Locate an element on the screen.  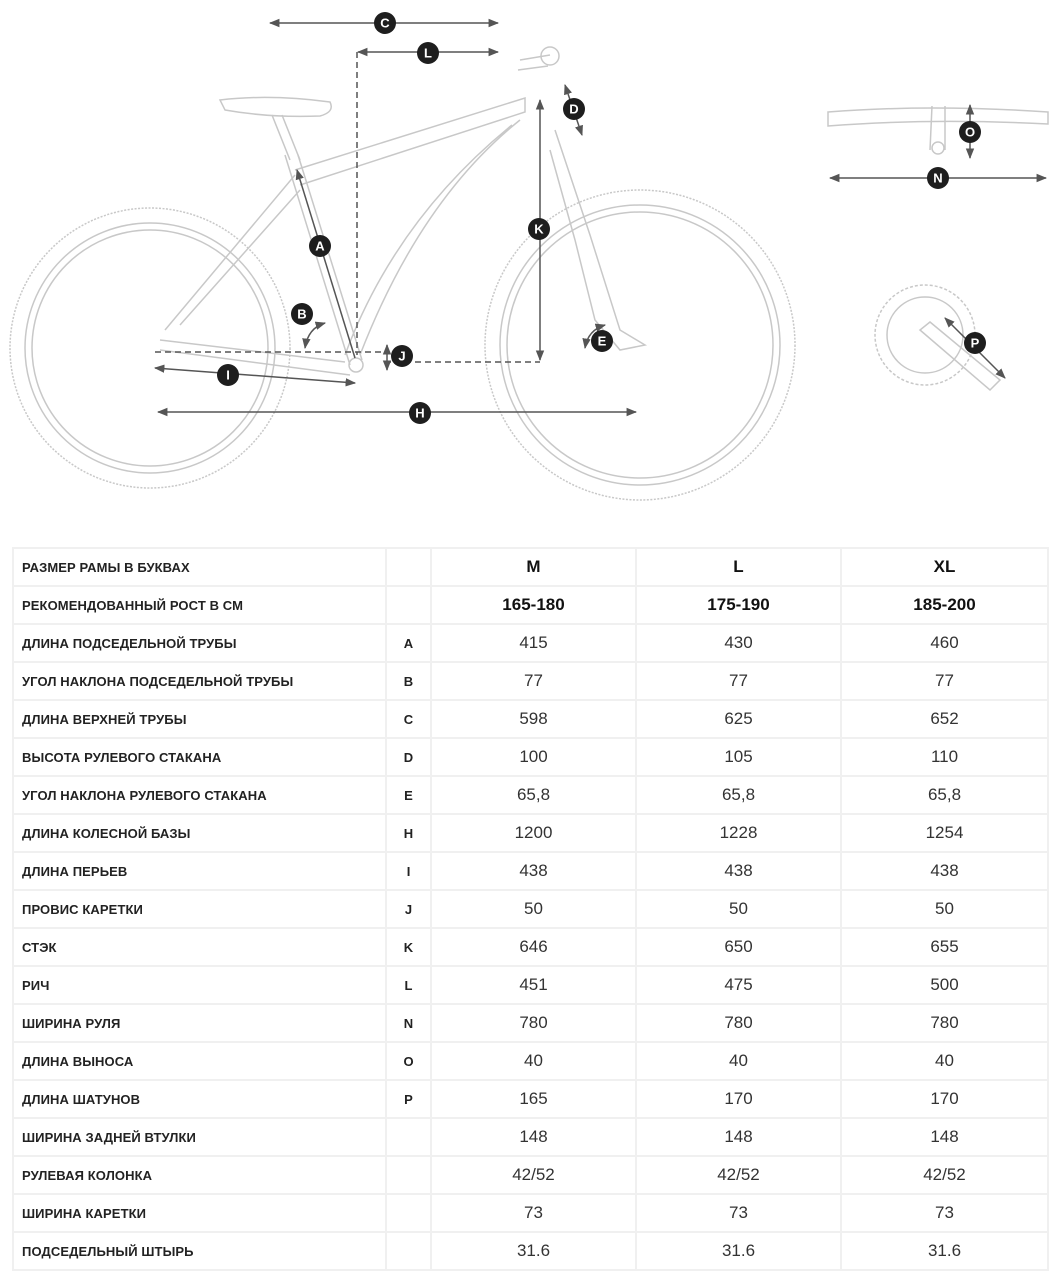
table-row: ПРОВИС КАРЕТКИ J 50 50 50 is located at coordinates (530, 909).